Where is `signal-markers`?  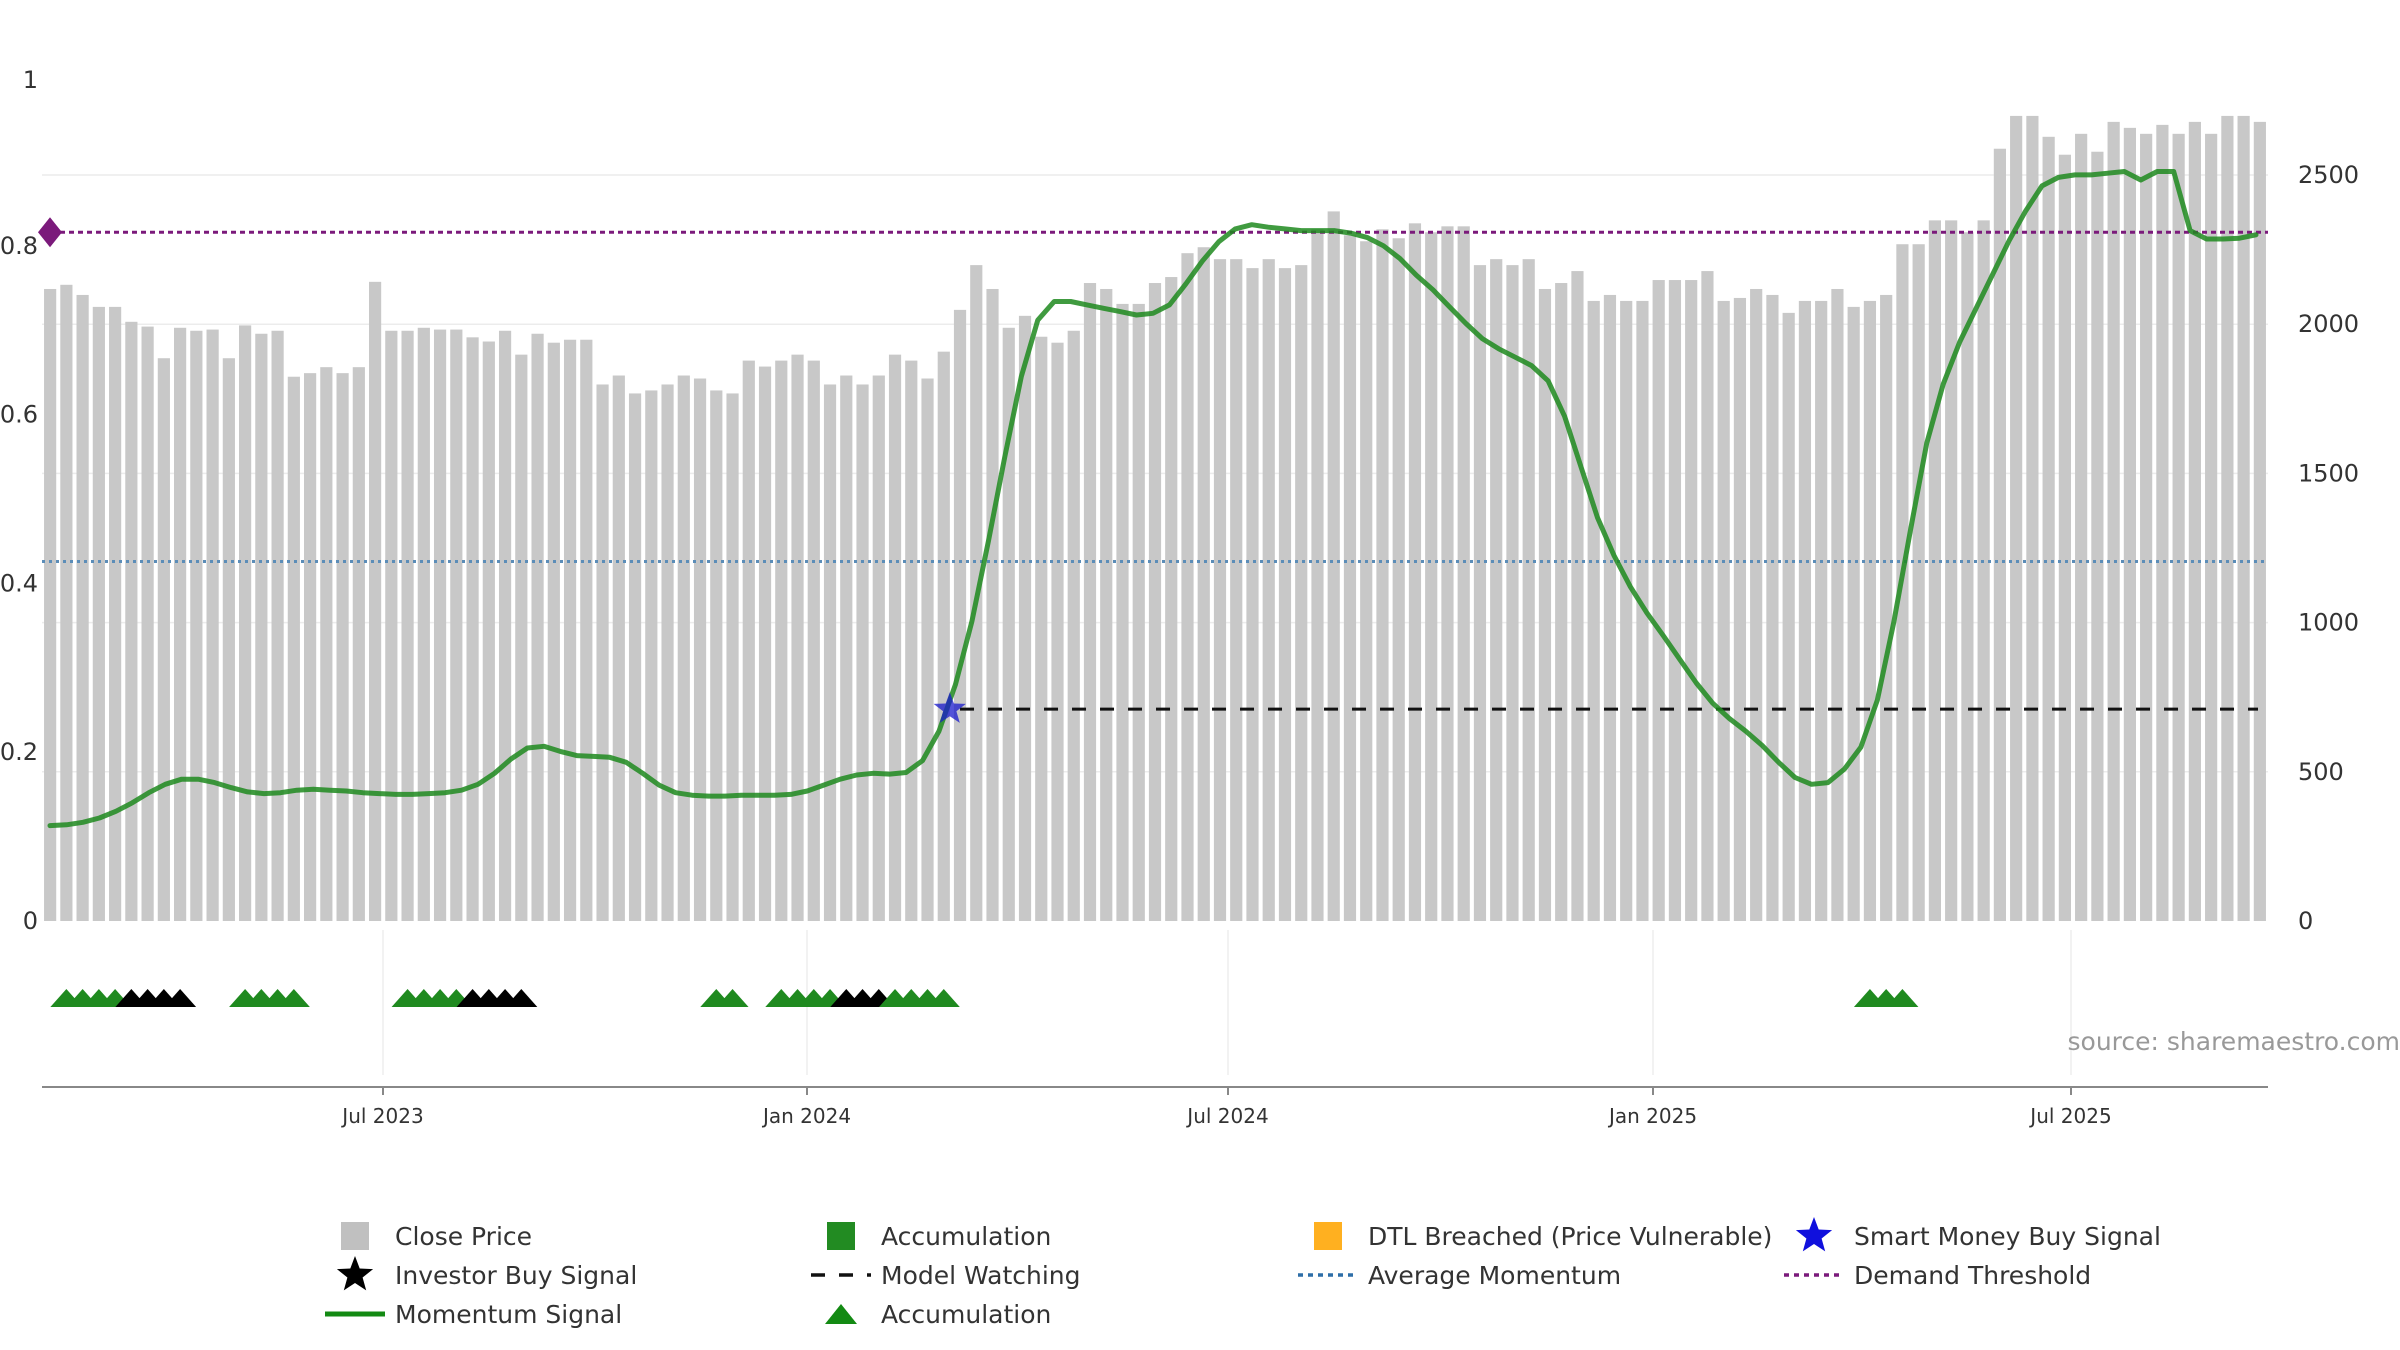
signal-markers is located at coordinates (984, 998).